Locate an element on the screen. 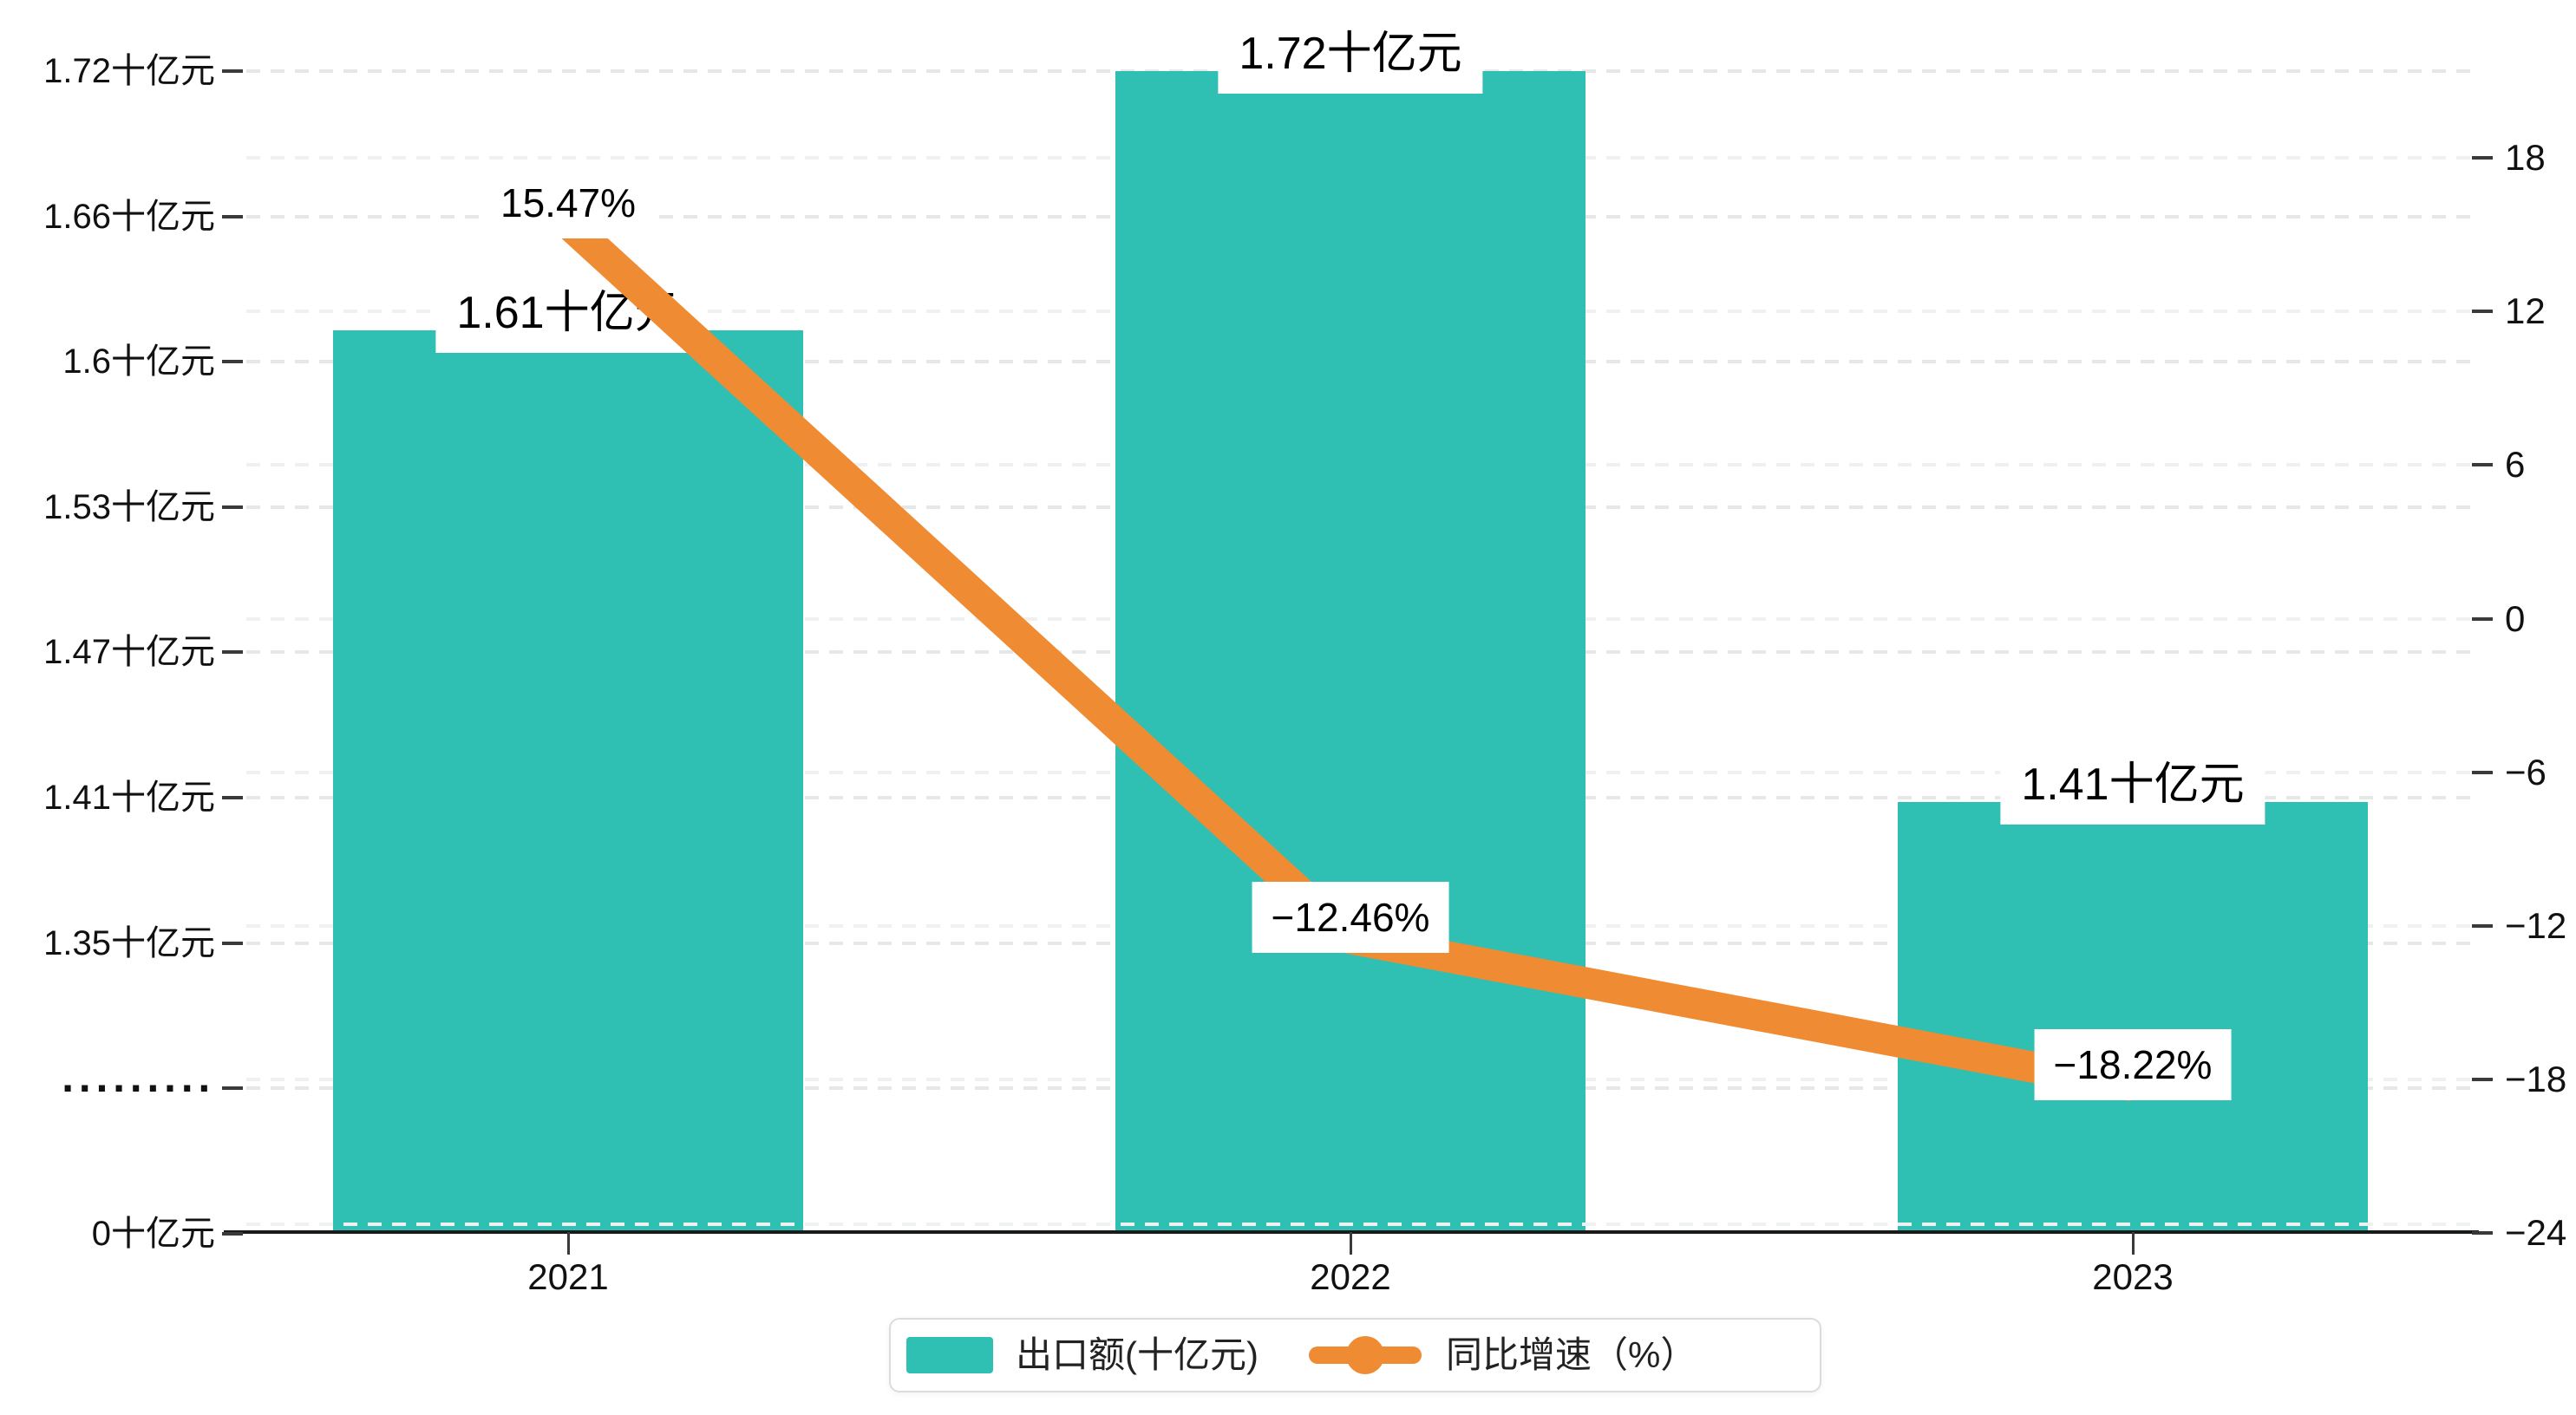  line-series-dot-icon is located at coordinates (1364, 1355).